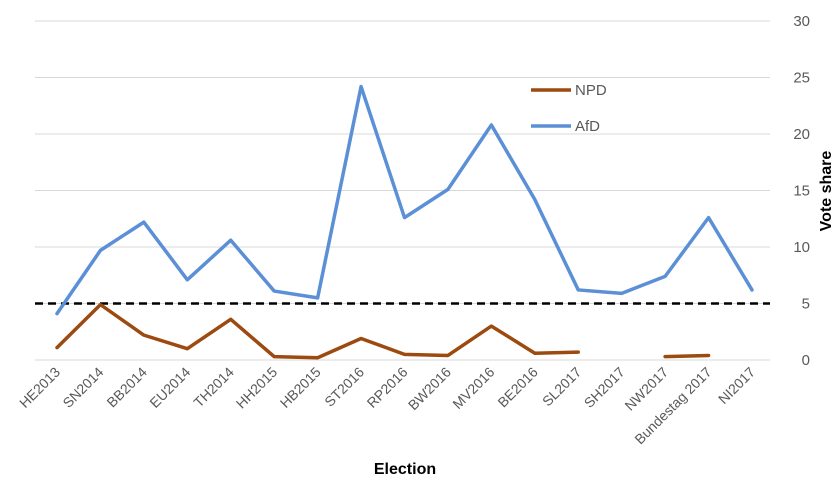 Image resolution: width=839 pixels, height=477 pixels. I want to click on y-axis-title: Vote share, so click(826, 191).